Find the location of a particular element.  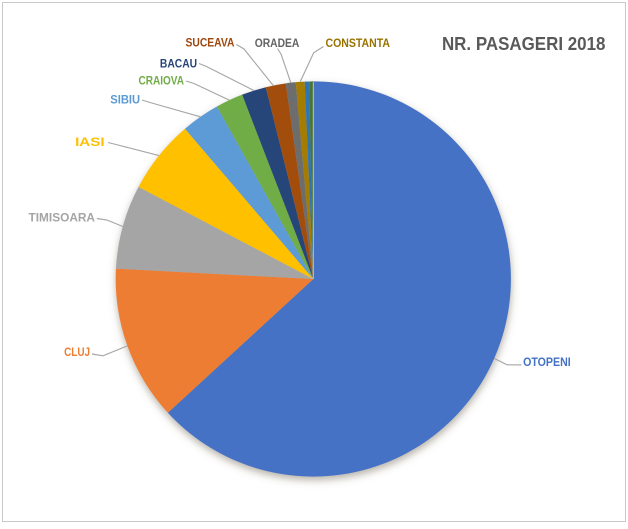

svg-text: TIMISOARA is located at coordinates (62, 218).